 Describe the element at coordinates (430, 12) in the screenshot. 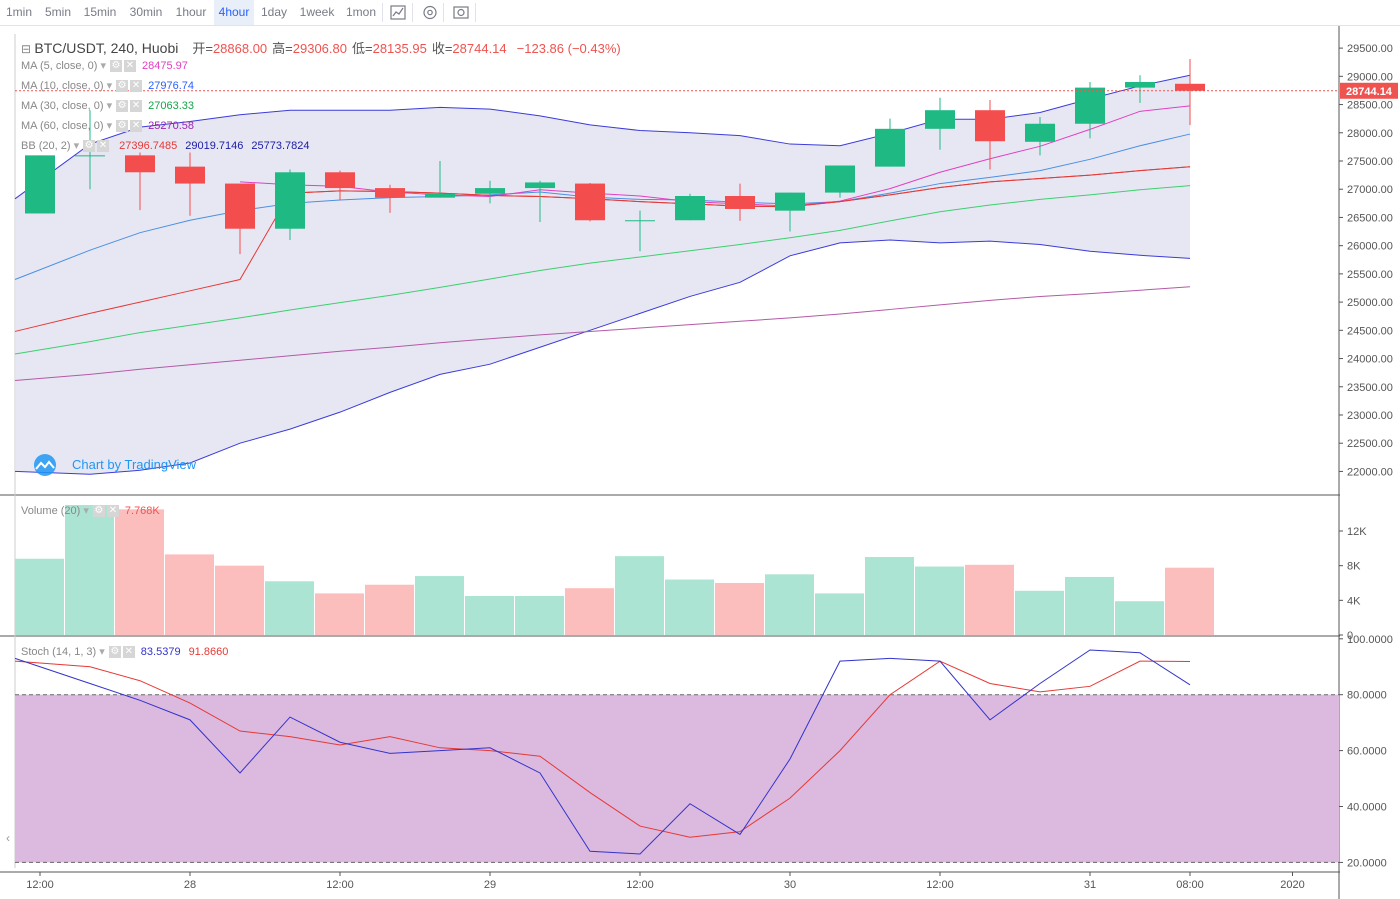

I see `indicators-icon` at that location.